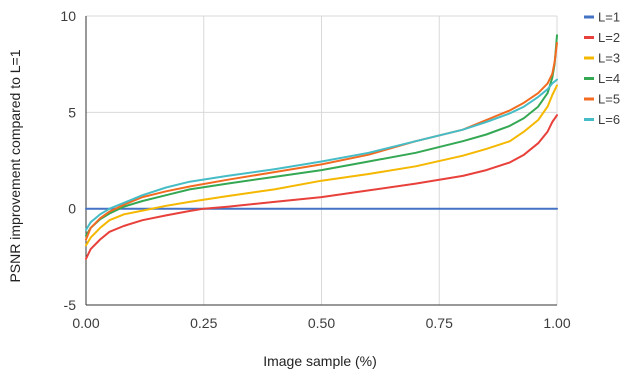 The image size is (631, 375). What do you see at coordinates (321, 323) in the screenshot?
I see `x-tick-label: 0.50` at bounding box center [321, 323].